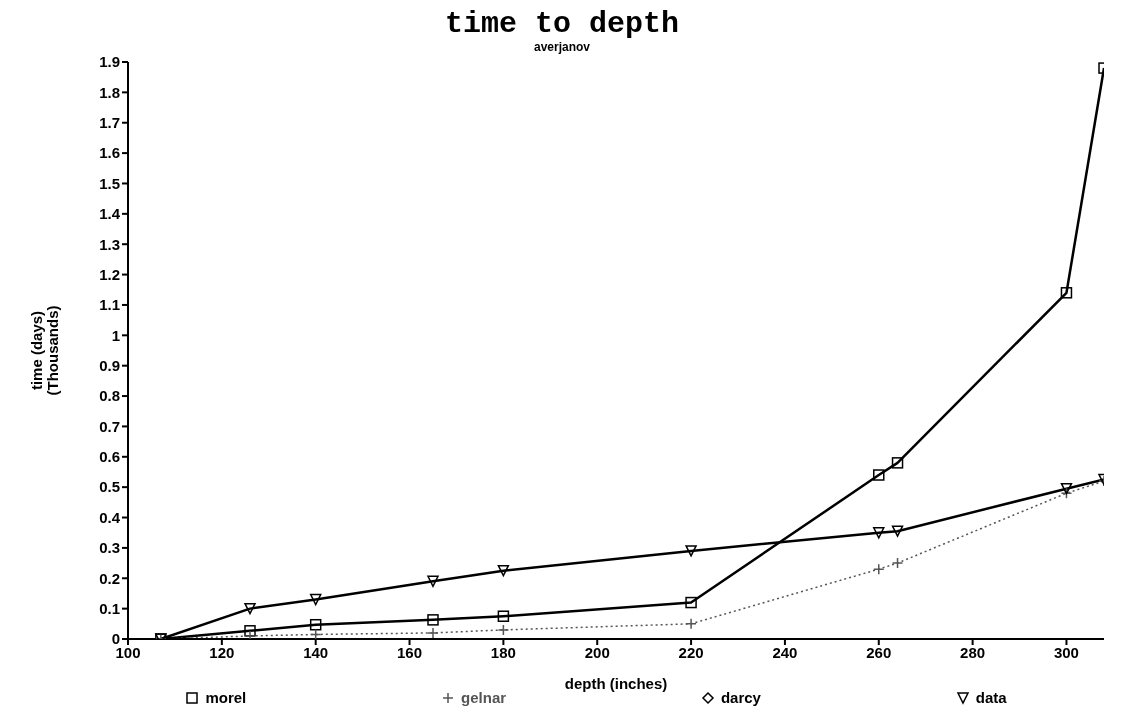  I want to click on y-tick-label: 1.6, so click(109, 153).